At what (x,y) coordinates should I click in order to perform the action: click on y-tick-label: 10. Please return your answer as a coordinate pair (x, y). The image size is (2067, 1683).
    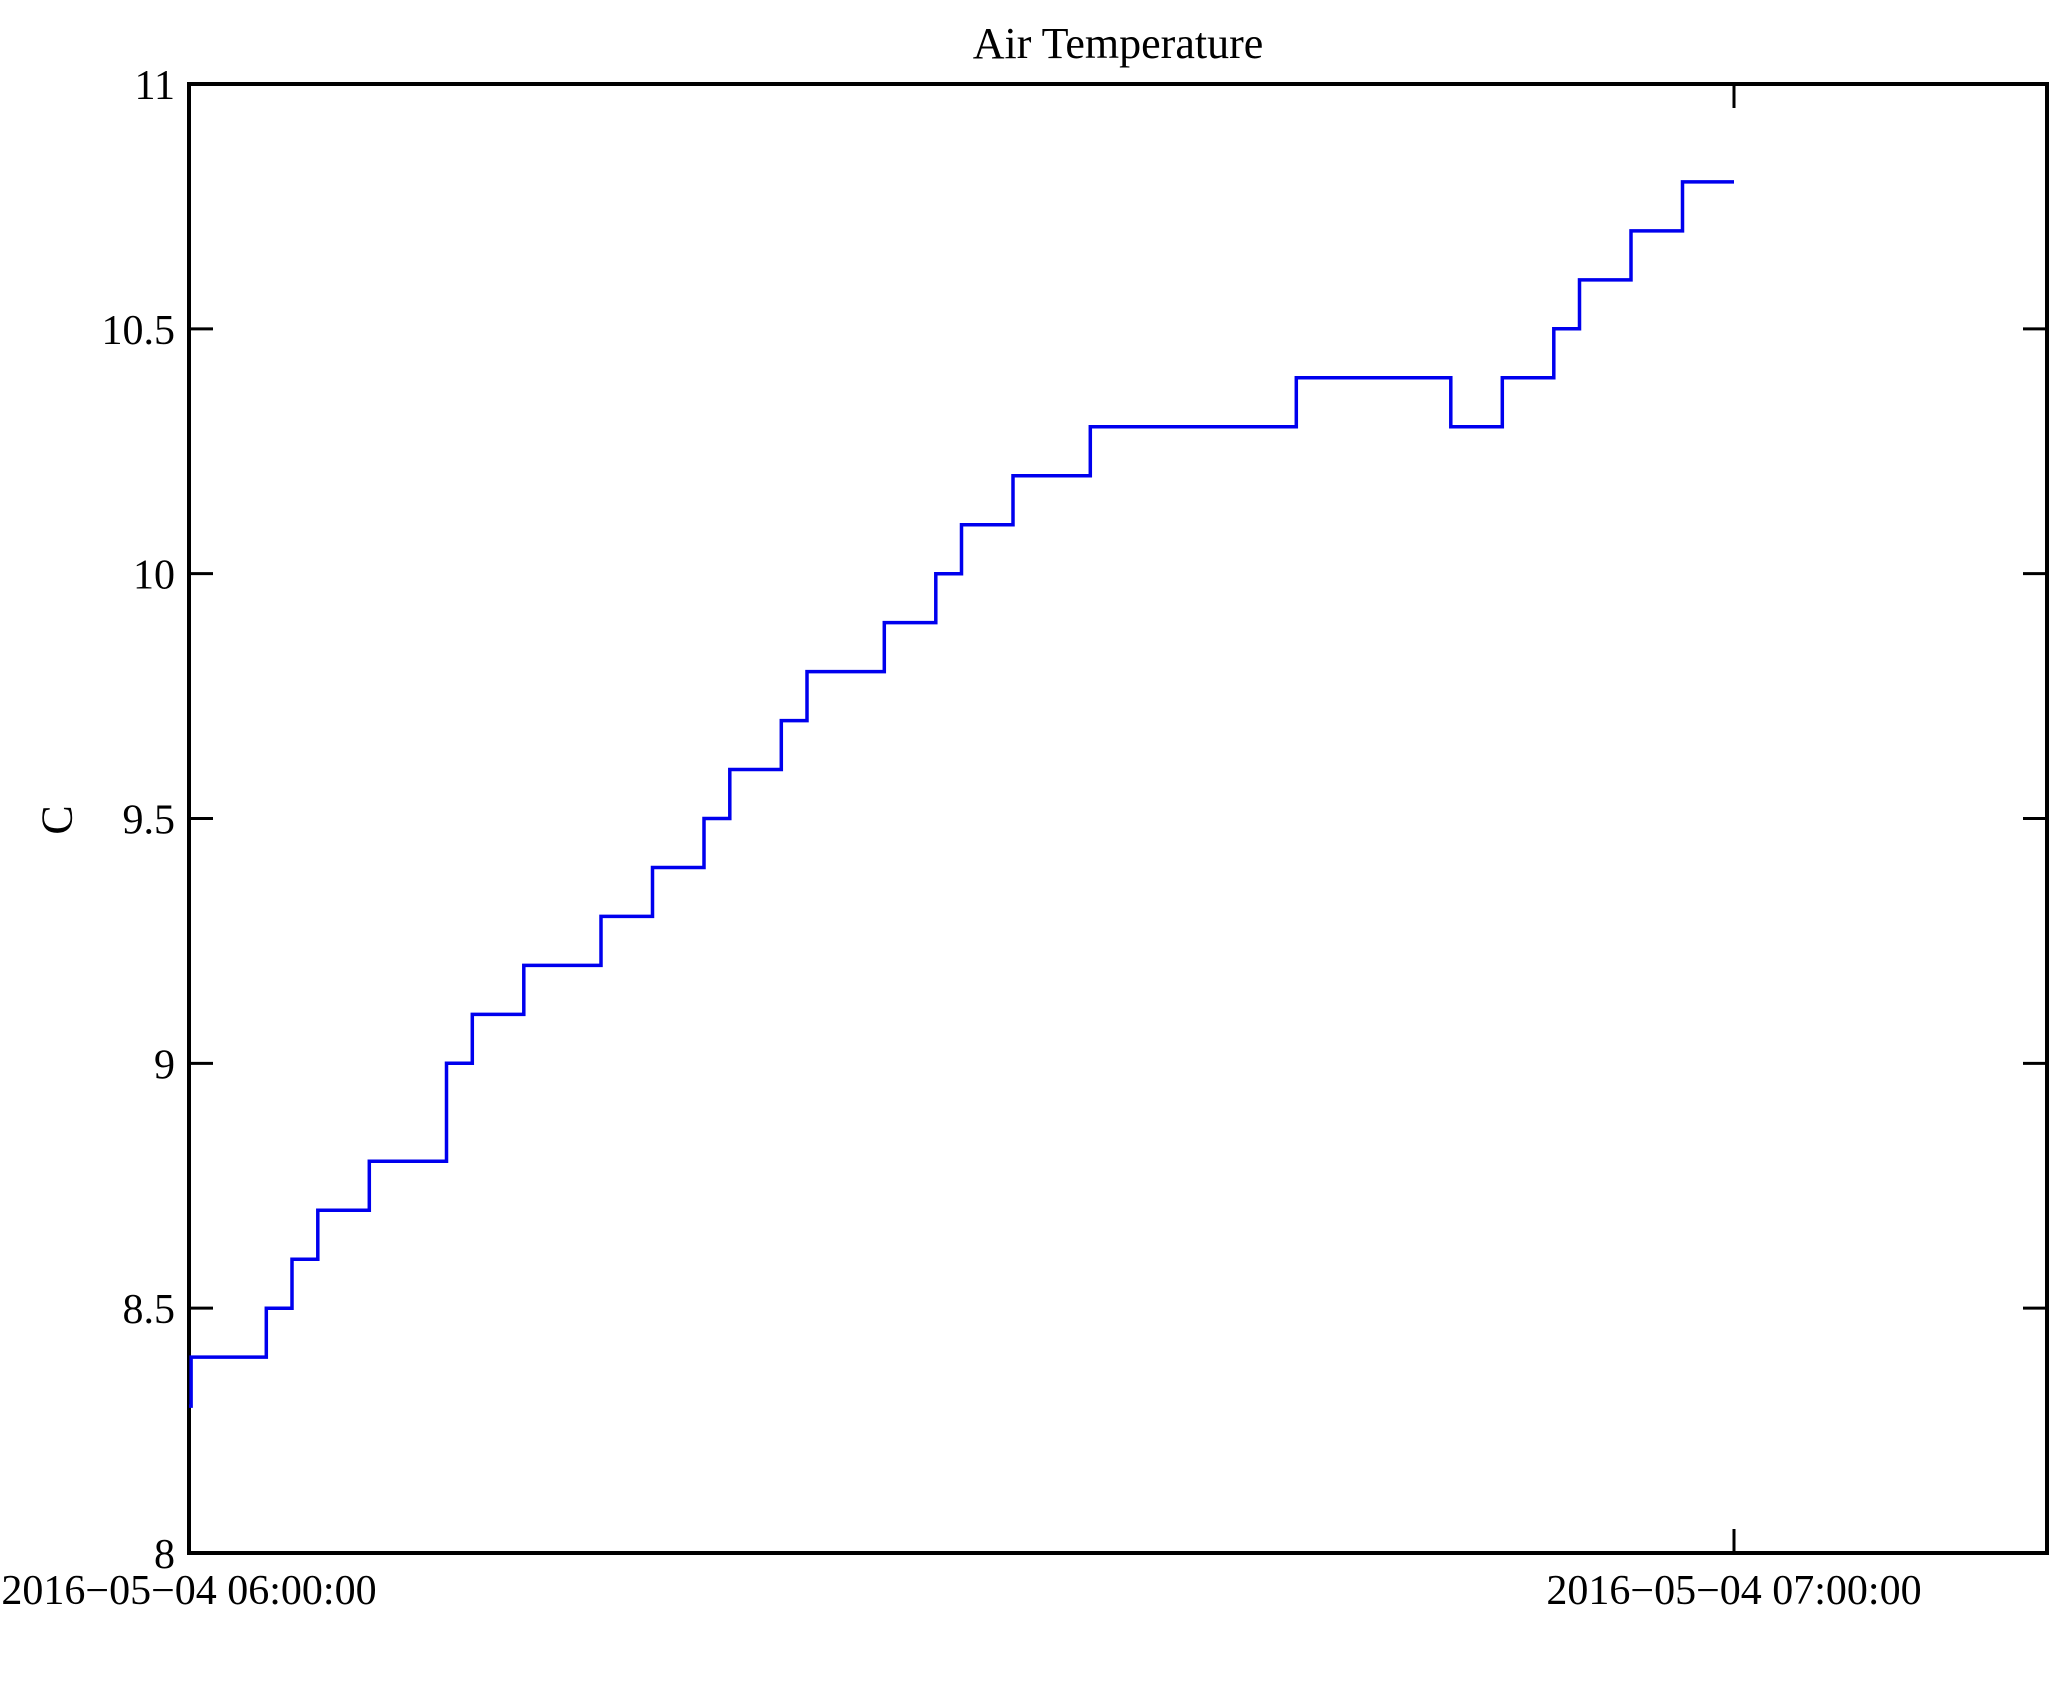
    Looking at the image, I should click on (154, 576).